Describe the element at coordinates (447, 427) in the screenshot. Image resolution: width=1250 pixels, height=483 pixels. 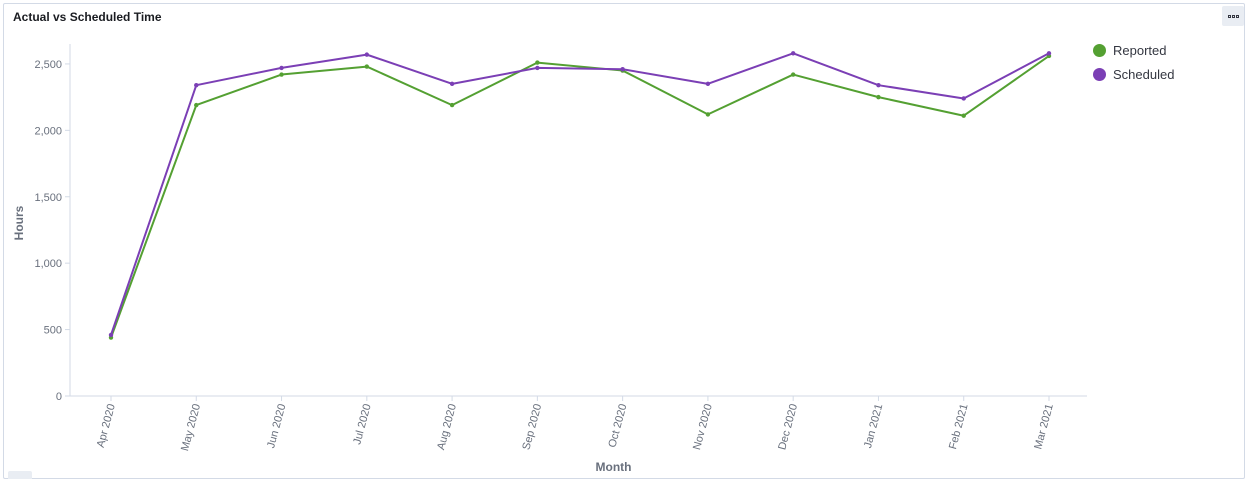
I see `x-tick-label: Aug 2020` at that location.